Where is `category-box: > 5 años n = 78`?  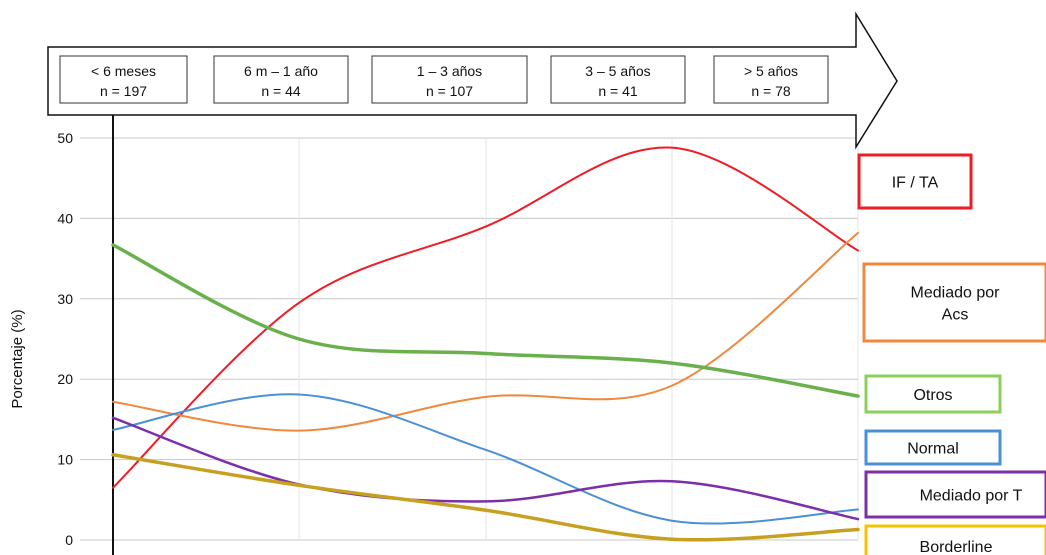 category-box: > 5 años n = 78 is located at coordinates (771, 79).